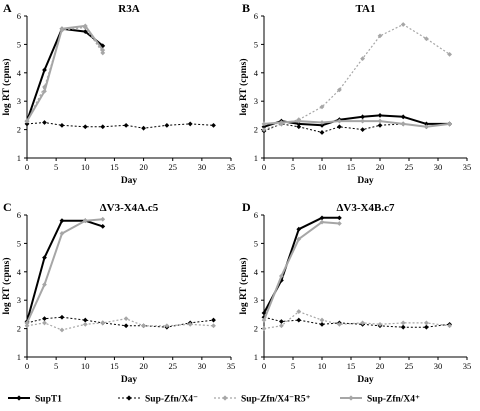 This screenshot has width=480, height=411. What do you see at coordinates (467, 366) in the screenshot?
I see `x-tick-label: 35` at bounding box center [467, 366].